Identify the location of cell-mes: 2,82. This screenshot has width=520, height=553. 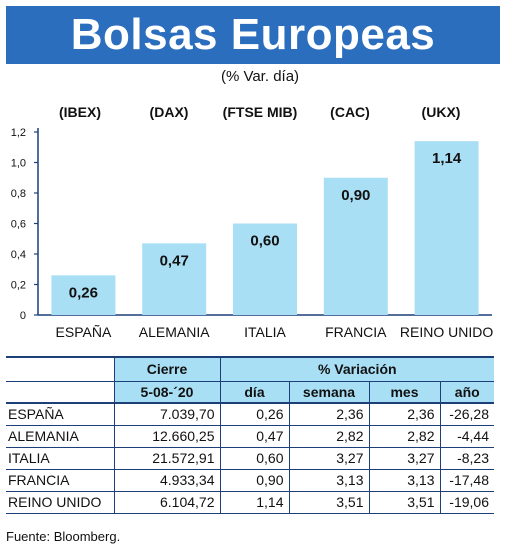
(405, 436).